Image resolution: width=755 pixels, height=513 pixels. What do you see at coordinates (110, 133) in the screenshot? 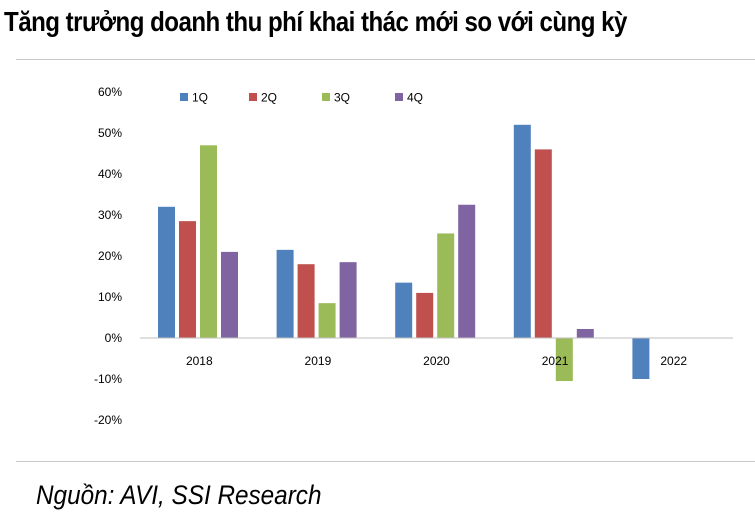
I see `y-tick-label: 50%` at bounding box center [110, 133].